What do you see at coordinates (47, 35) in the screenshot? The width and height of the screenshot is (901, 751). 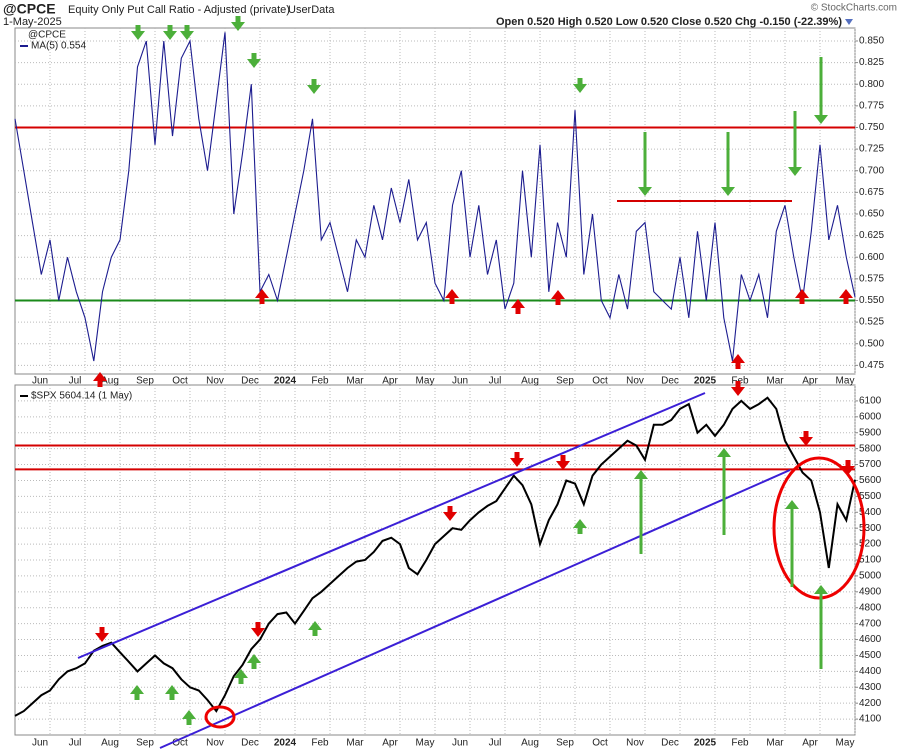 I see `legend-title: @CPCE` at bounding box center [47, 35].